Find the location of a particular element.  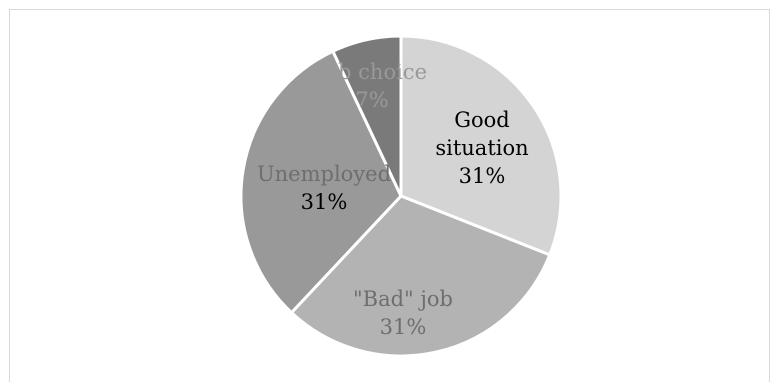

slice-category-label: situation is located at coordinates (481, 148).